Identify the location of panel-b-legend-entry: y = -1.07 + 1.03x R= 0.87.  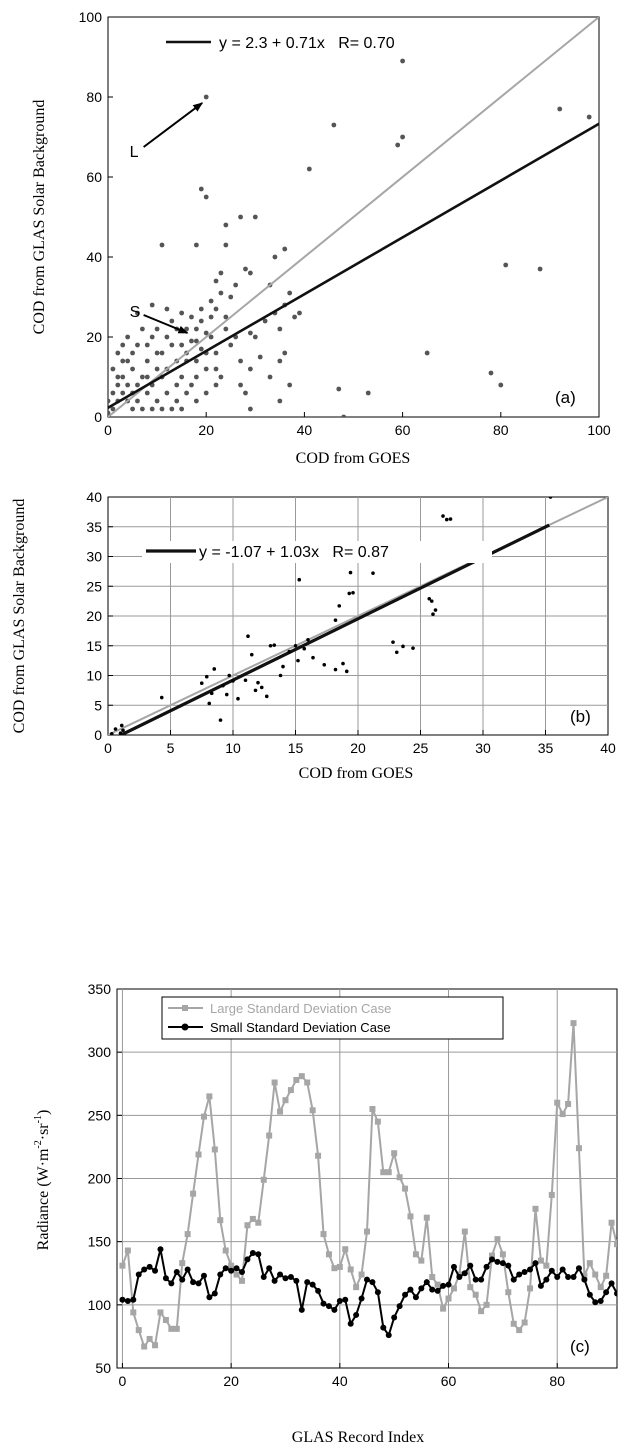
(294, 552).